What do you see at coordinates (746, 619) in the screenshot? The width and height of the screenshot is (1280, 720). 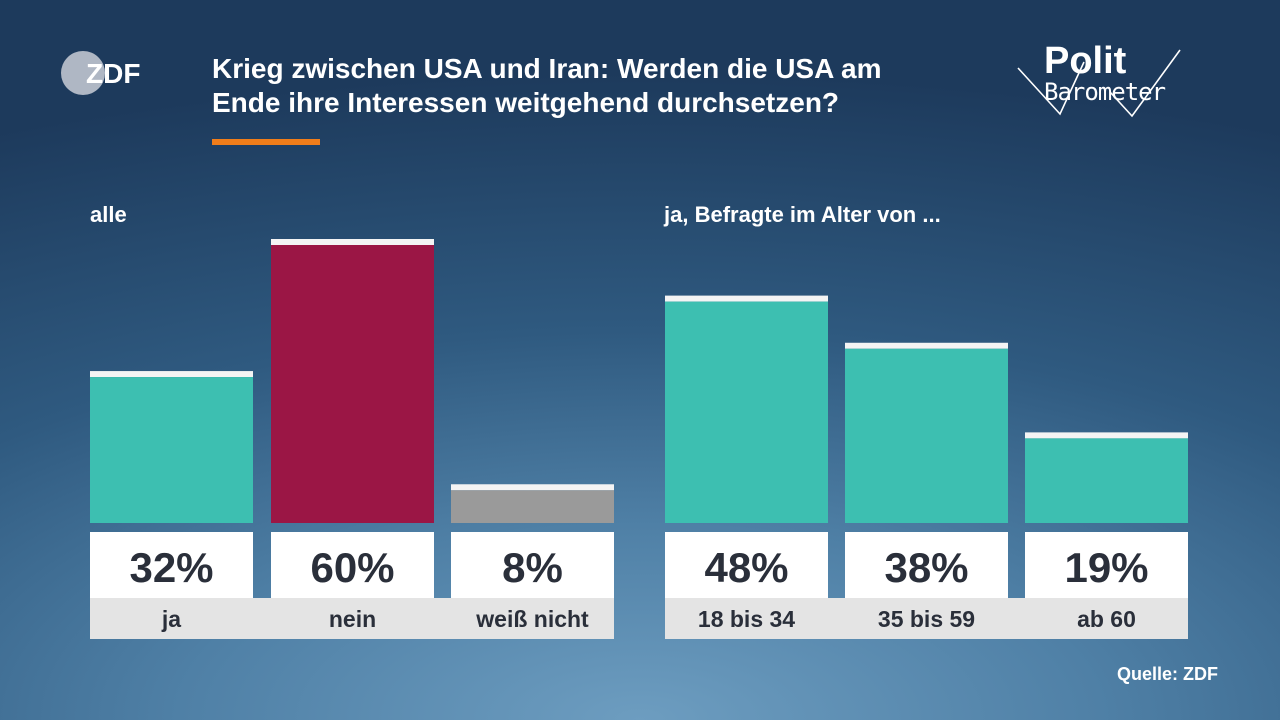 I see `category-label: 18 bis 34` at bounding box center [746, 619].